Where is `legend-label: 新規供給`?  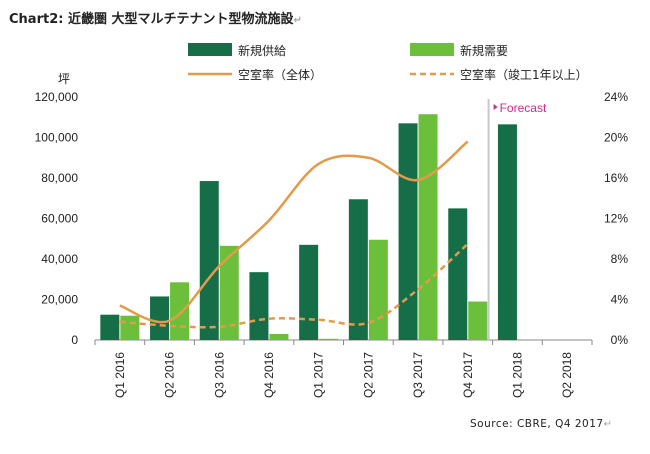 legend-label: 新規供給 is located at coordinates (262, 50).